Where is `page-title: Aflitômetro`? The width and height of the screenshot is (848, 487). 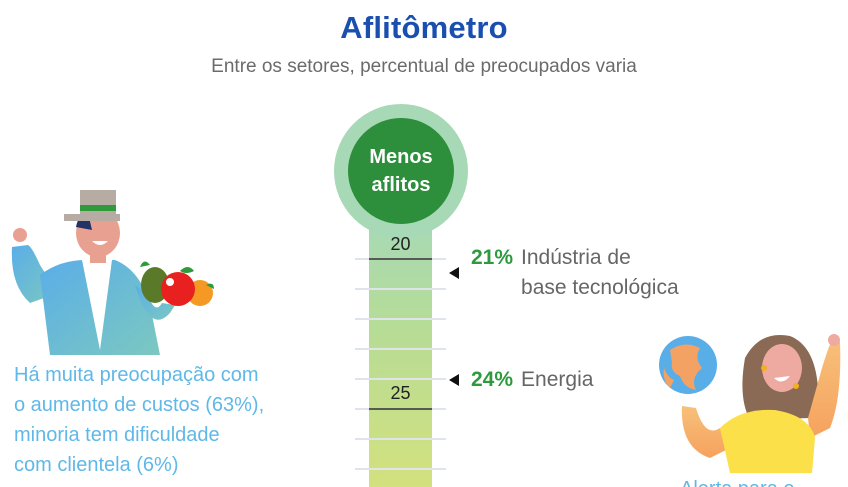 page-title: Aflitômetro is located at coordinates (424, 27).